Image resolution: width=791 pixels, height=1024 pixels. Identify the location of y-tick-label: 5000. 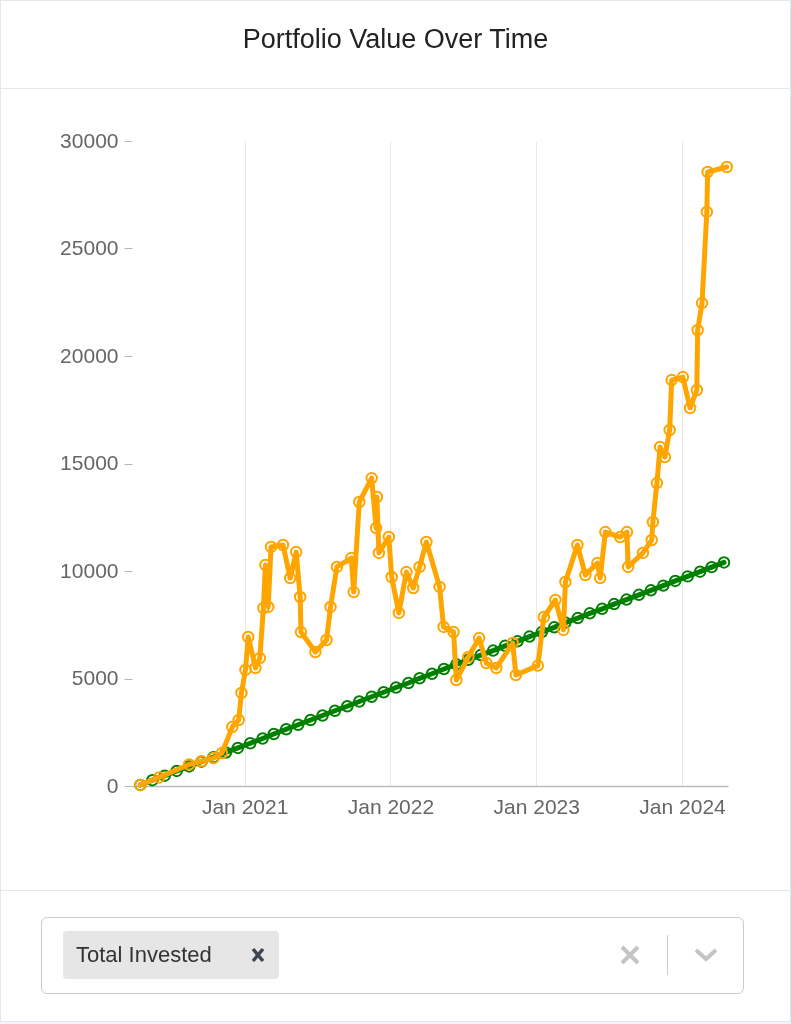
(95, 677).